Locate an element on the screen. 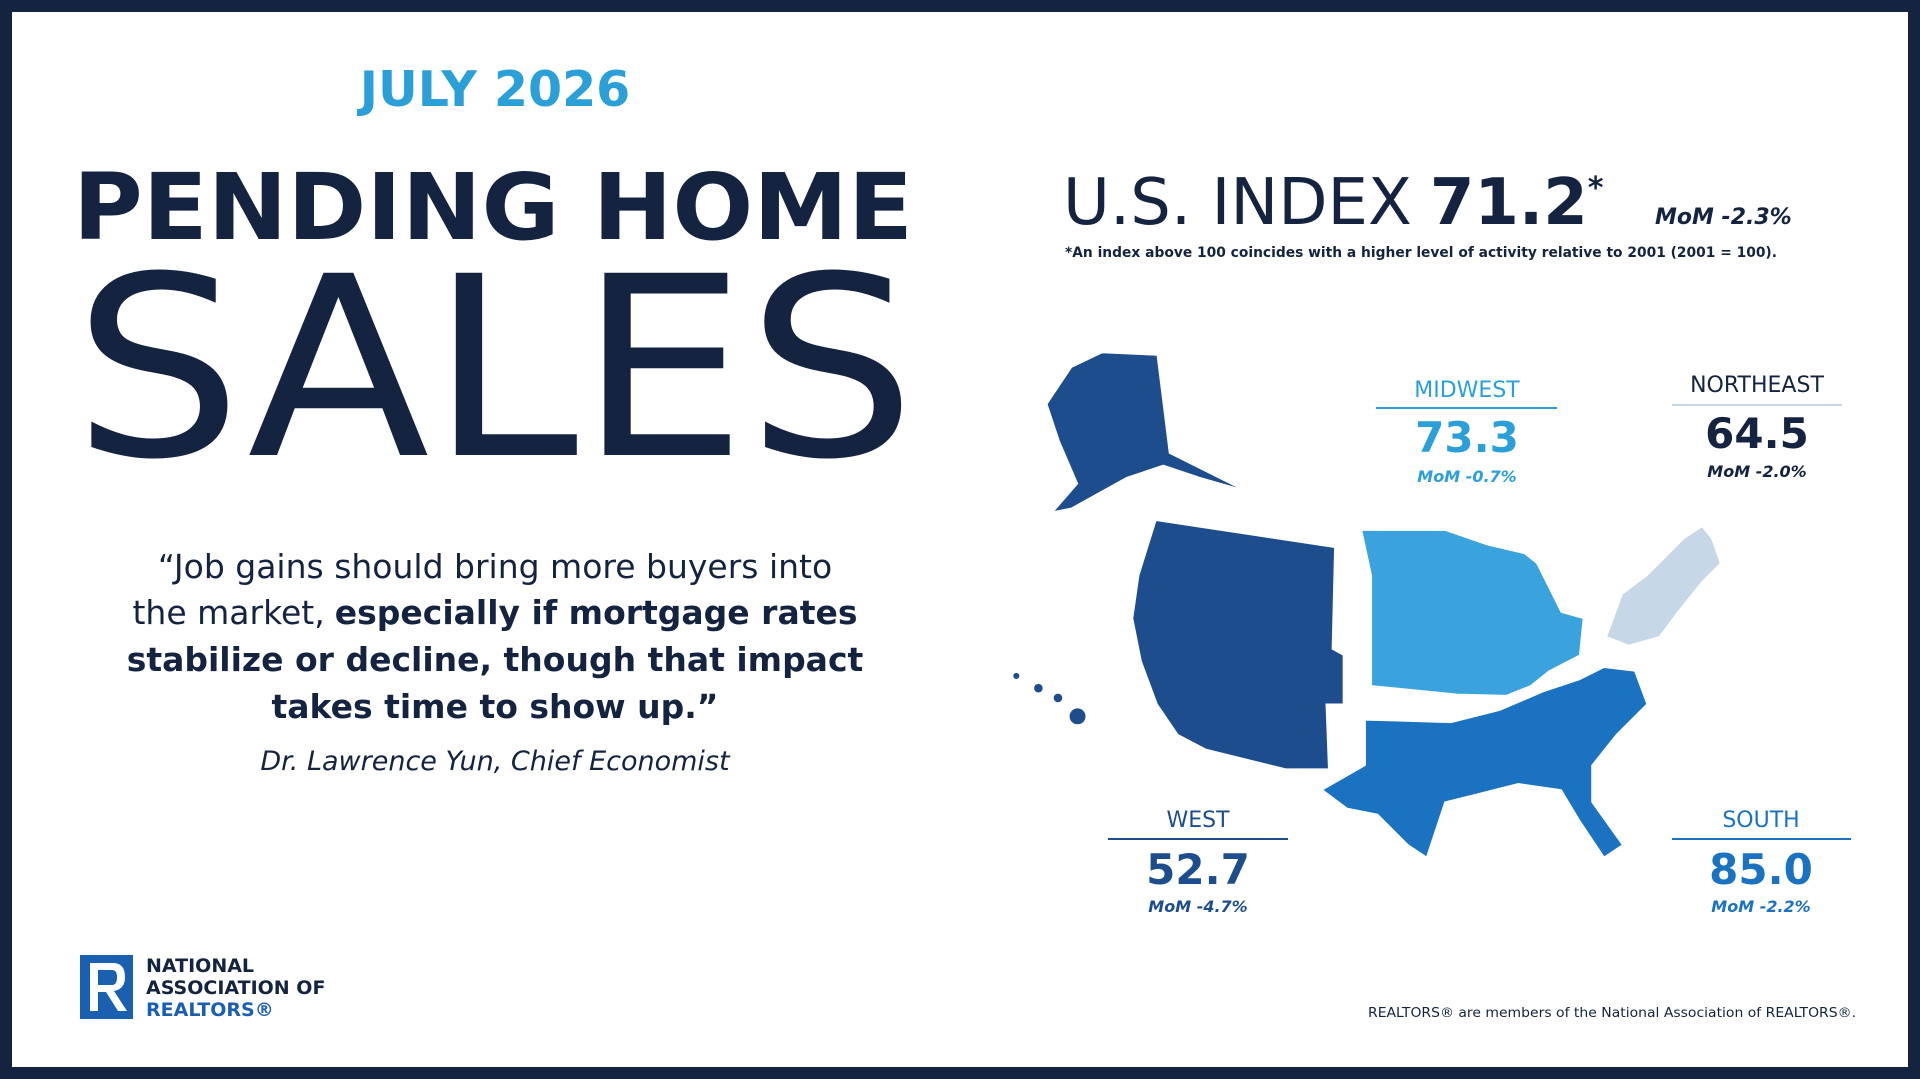  region-value: 64.5 is located at coordinates (1757, 433).